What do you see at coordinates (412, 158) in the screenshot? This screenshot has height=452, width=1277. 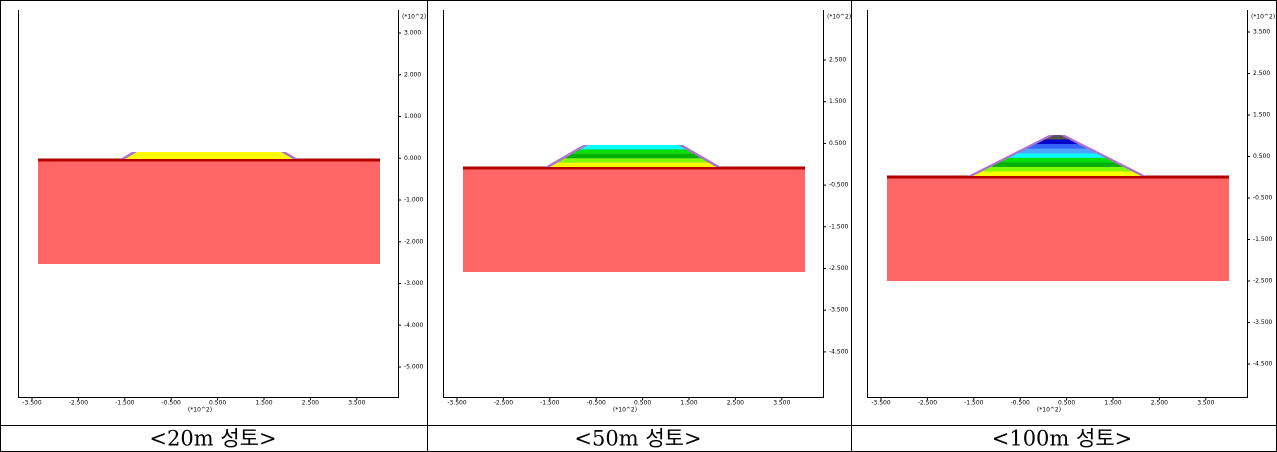 I see `y-tick-label: 0.000` at bounding box center [412, 158].